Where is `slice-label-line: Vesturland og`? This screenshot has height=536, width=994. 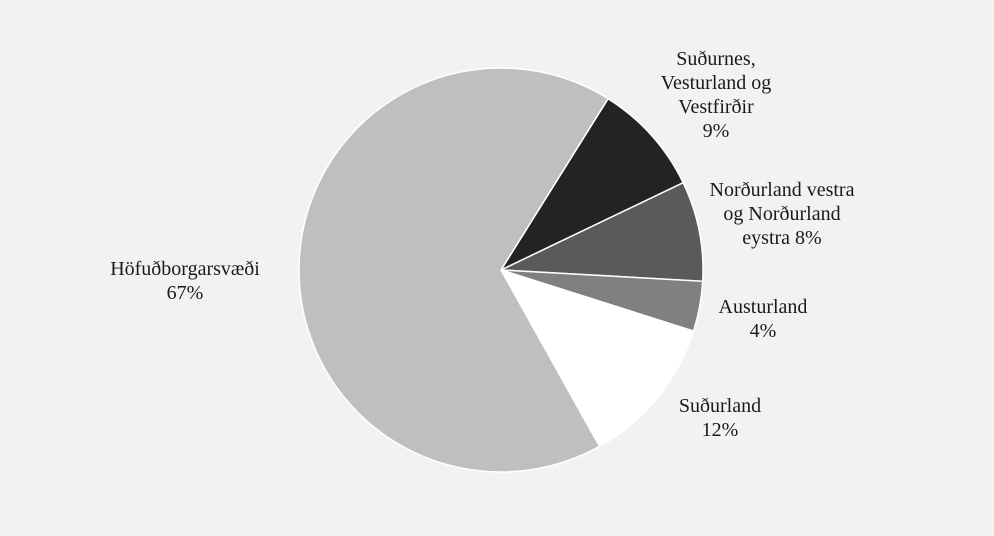
slice-label-line: Vesturland og is located at coordinates (716, 83).